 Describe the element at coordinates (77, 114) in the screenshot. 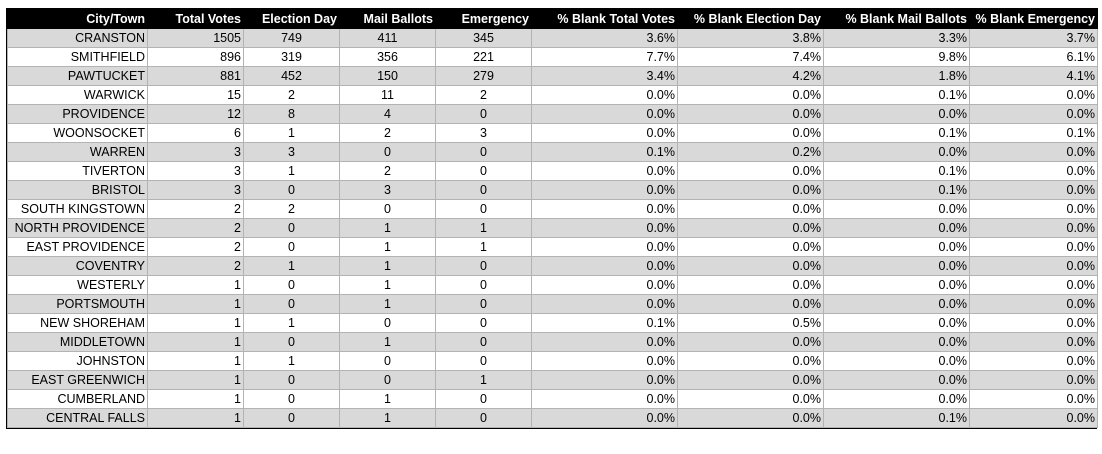

I see `cell-city: PROVIDENCE` at that location.